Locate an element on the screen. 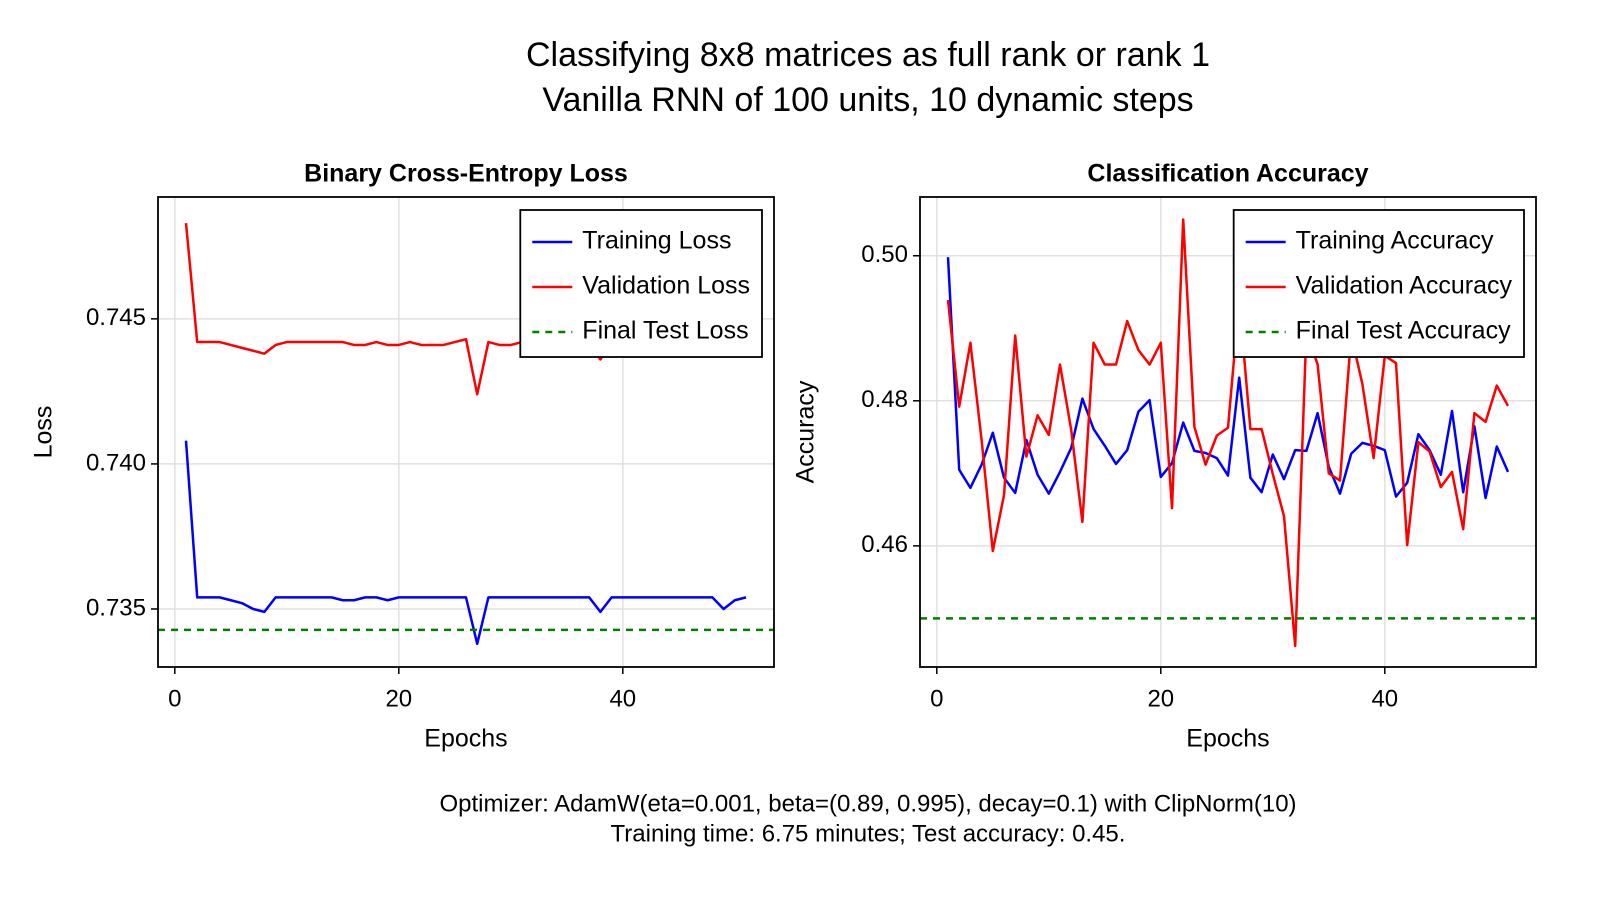 The image size is (1600, 900). y-tick-label: 0.50 is located at coordinates (884, 254).